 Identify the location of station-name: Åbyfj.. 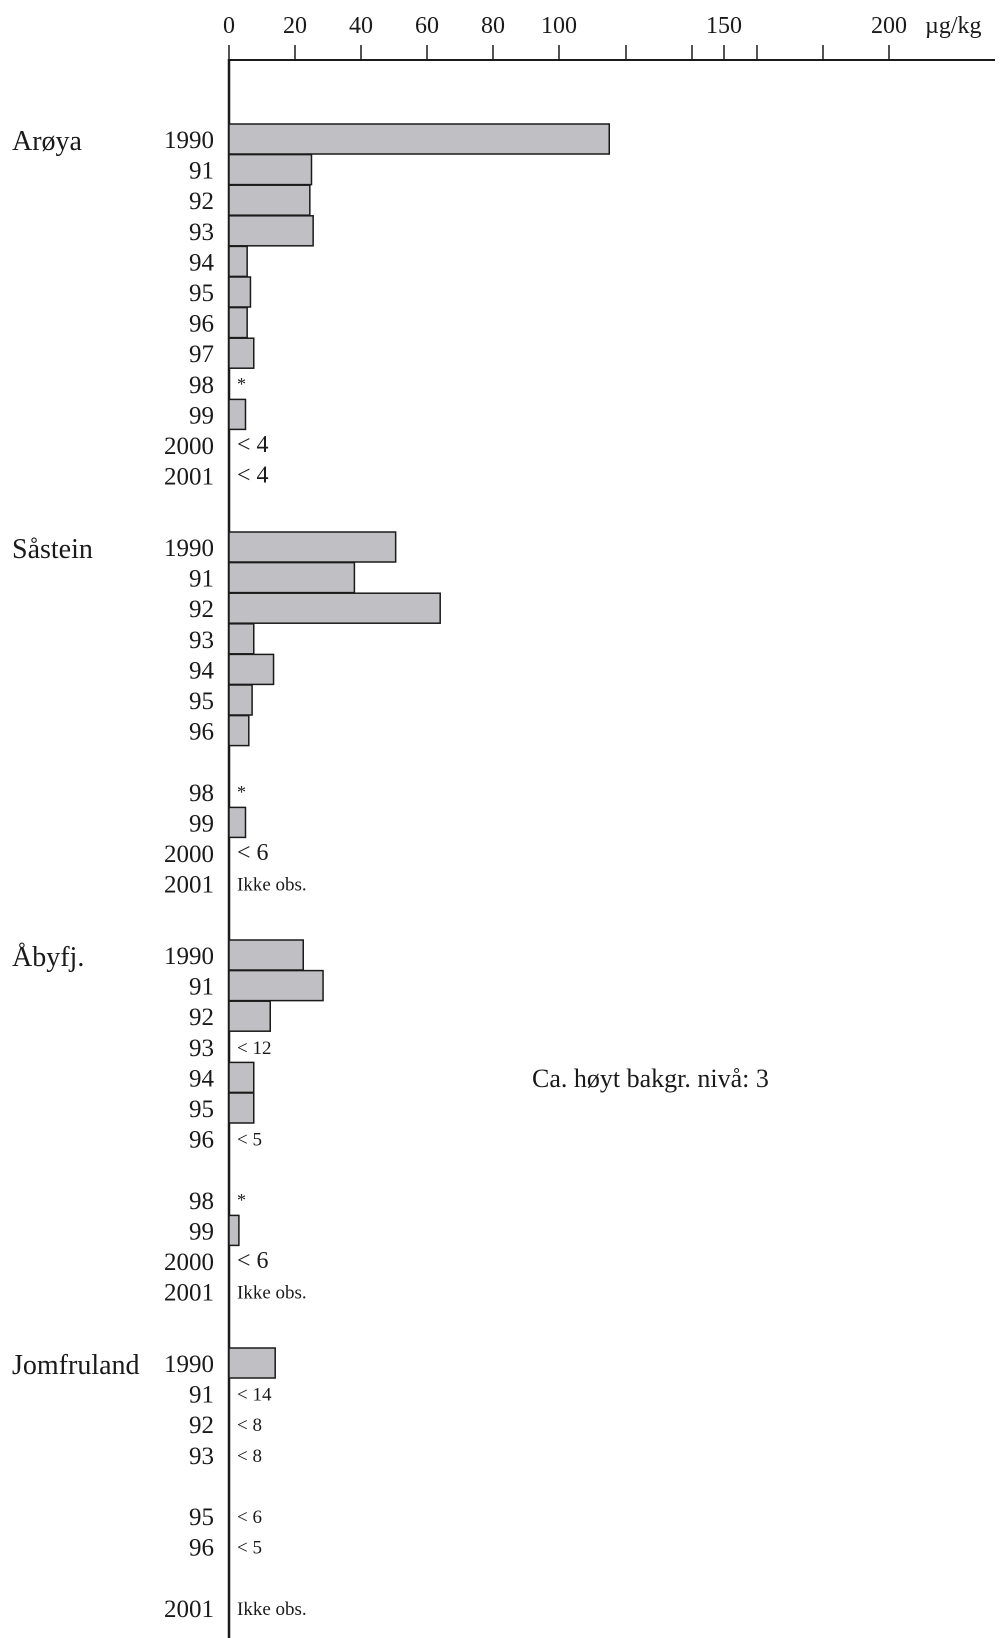
(48, 957).